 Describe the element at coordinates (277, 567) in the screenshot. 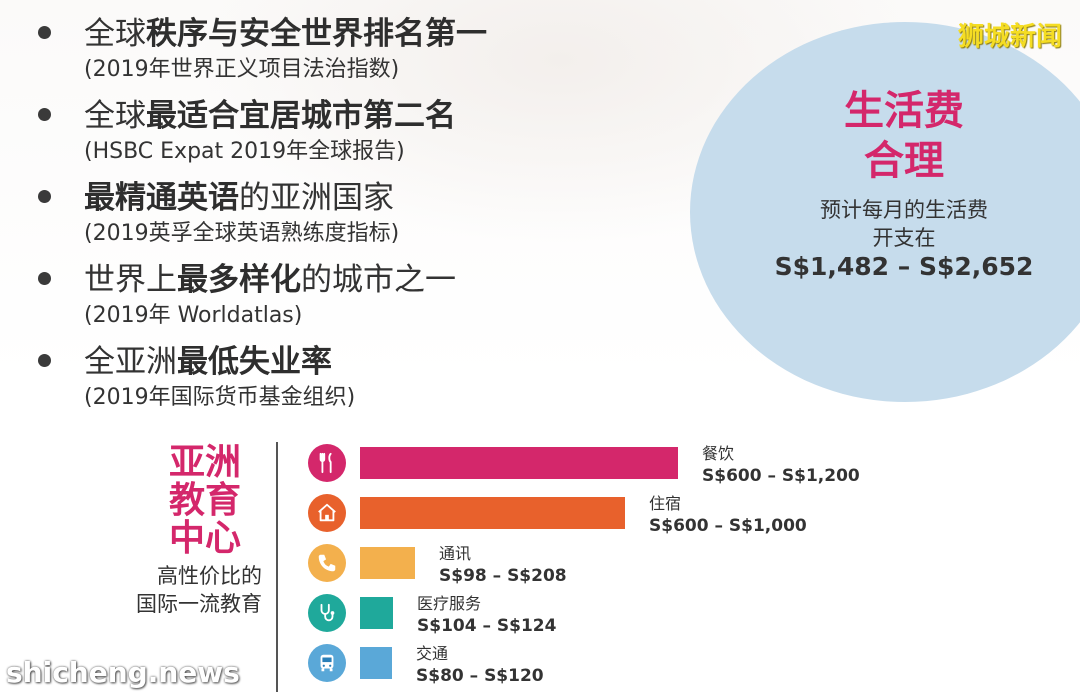

I see `divider` at that location.